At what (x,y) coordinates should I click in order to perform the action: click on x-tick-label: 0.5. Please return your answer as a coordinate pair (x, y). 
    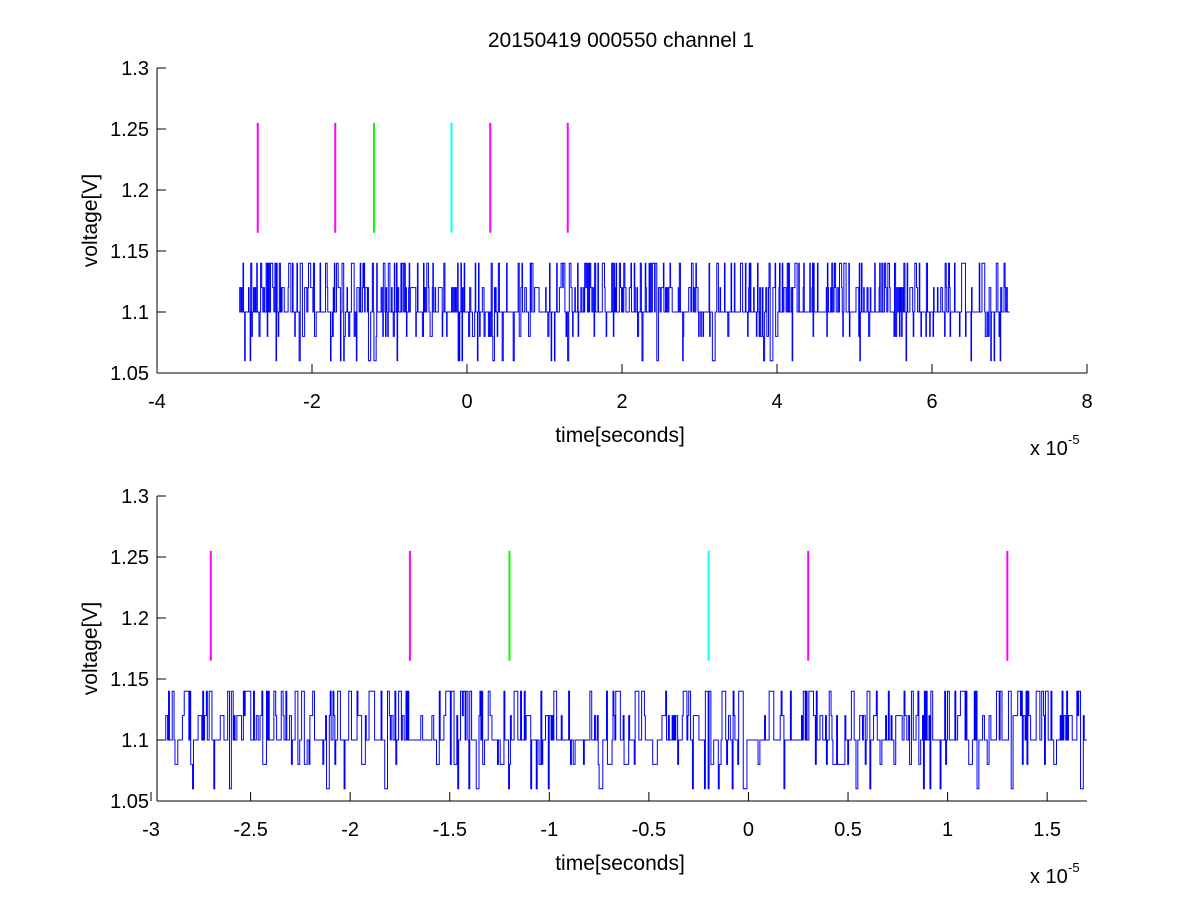
    Looking at the image, I should click on (848, 830).